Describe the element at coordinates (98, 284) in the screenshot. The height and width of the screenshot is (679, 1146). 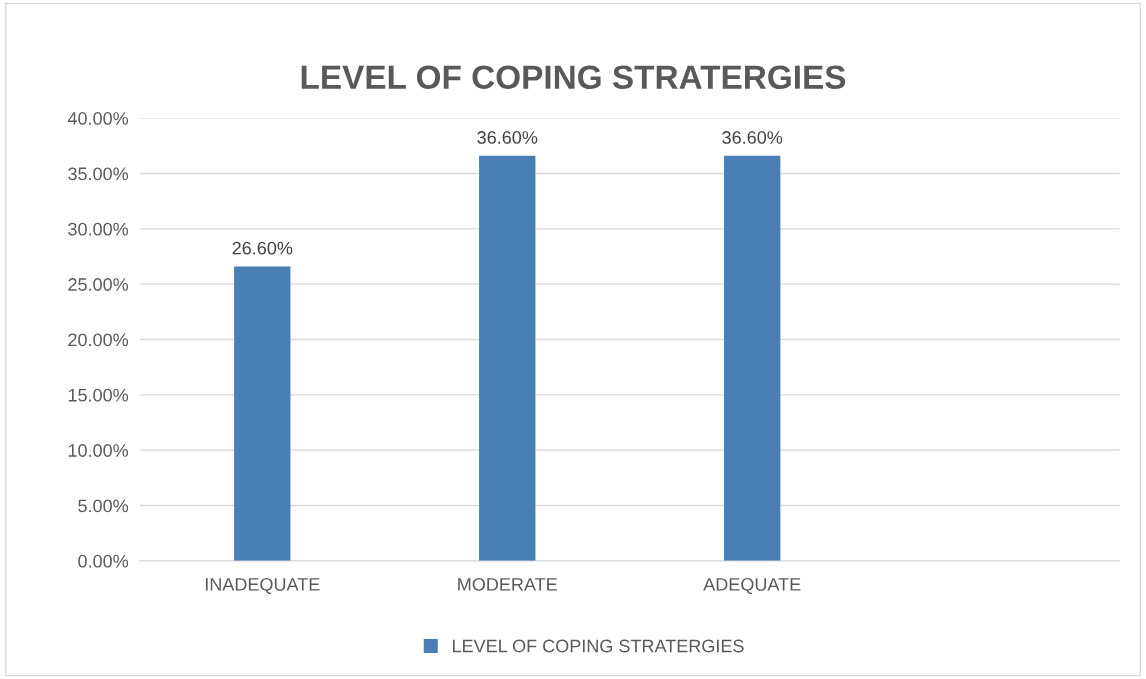
I see `y-tick-label: 25.00%` at that location.